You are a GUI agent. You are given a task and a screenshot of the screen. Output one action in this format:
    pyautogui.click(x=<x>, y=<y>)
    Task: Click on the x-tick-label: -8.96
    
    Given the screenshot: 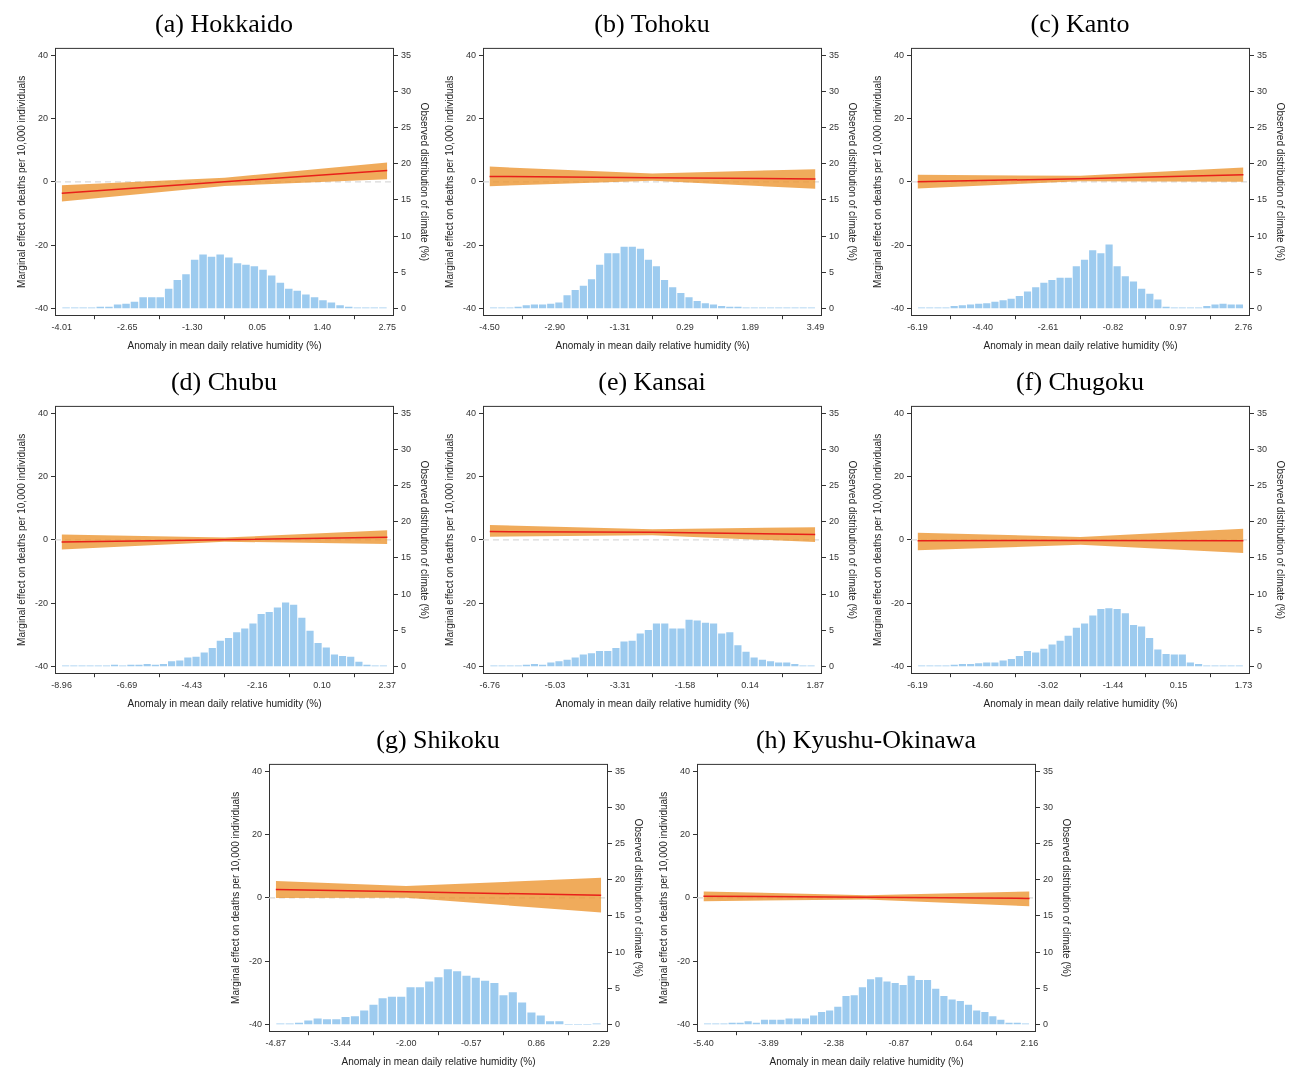 What is the action you would take?
    pyautogui.click(x=61, y=685)
    